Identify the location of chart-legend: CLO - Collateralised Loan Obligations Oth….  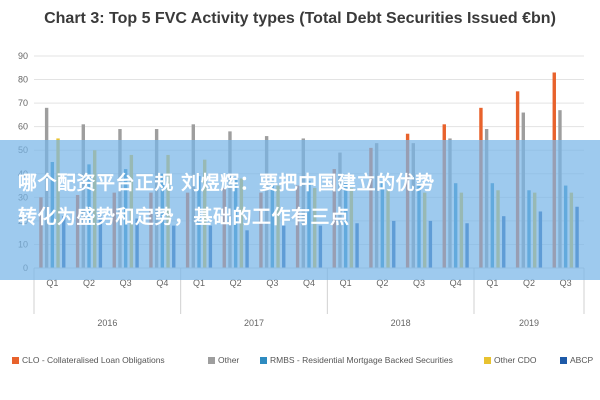
(302, 361).